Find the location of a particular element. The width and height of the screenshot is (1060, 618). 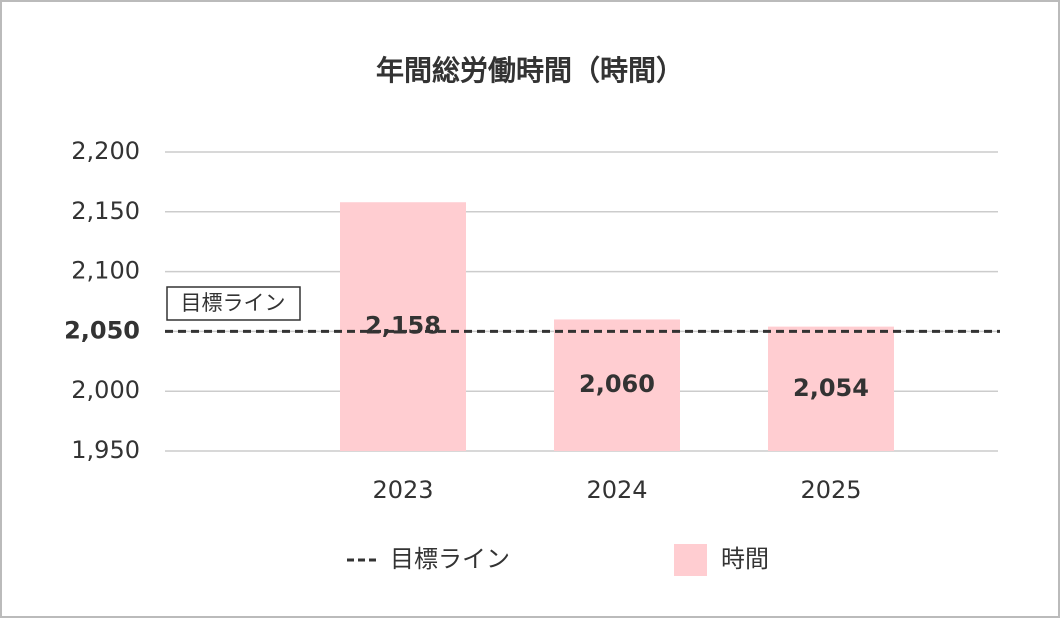

legend-swatch is located at coordinates (690, 560).